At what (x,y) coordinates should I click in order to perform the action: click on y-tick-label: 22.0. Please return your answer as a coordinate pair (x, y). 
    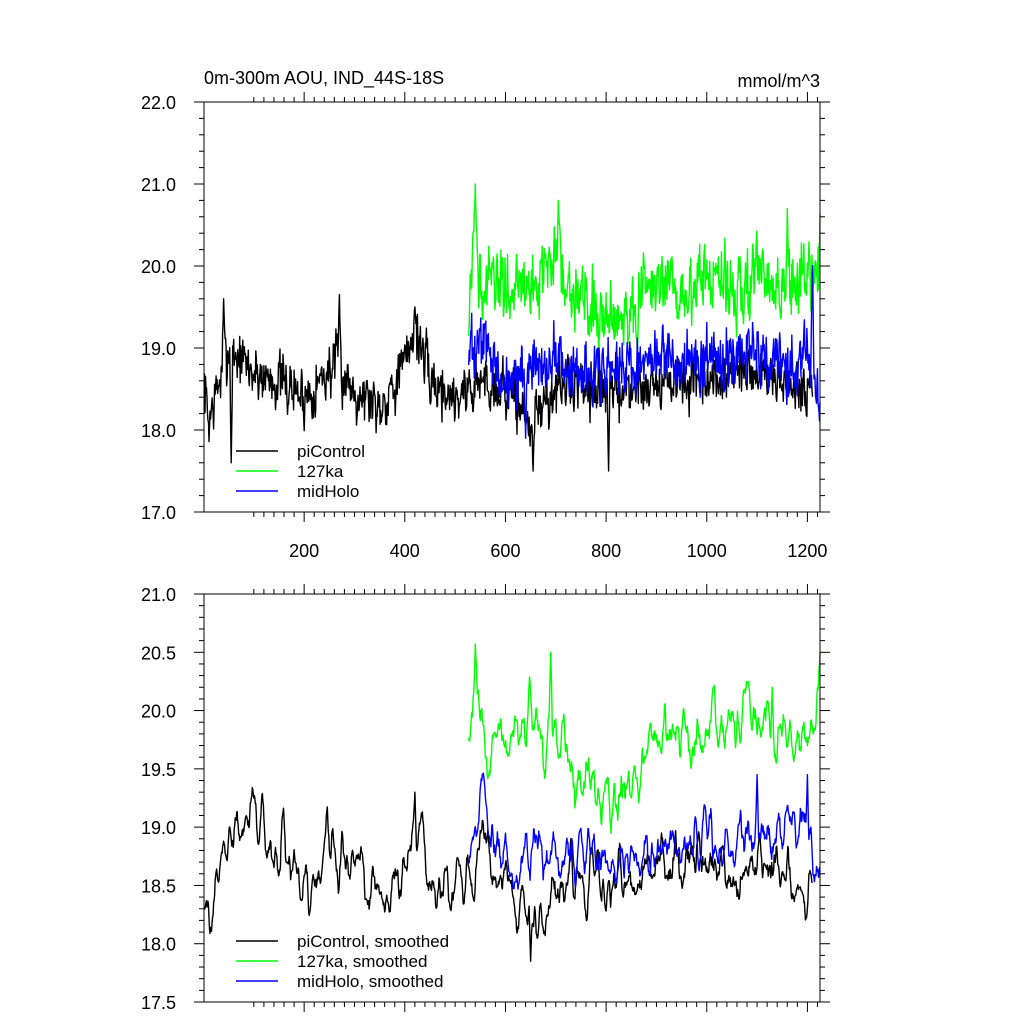
    Looking at the image, I should click on (158, 103).